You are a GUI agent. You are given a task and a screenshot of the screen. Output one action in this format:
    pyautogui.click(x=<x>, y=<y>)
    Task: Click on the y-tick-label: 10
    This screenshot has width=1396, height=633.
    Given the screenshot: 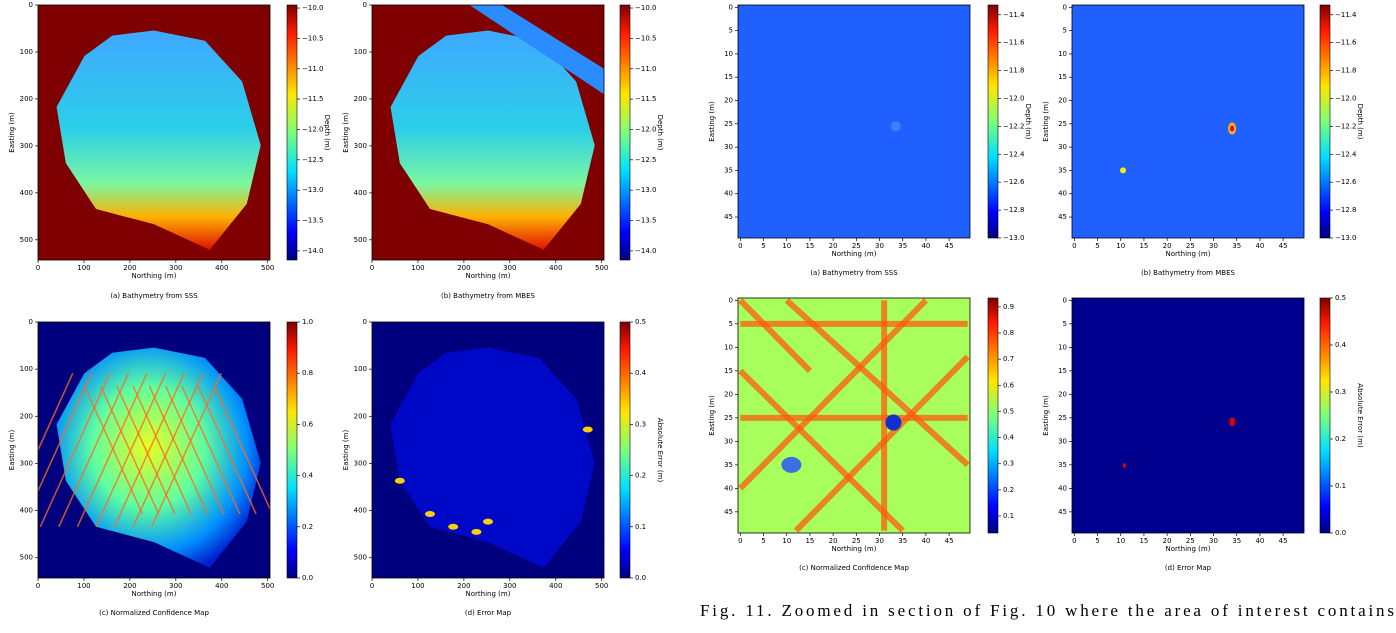 What is the action you would take?
    pyautogui.click(x=728, y=54)
    